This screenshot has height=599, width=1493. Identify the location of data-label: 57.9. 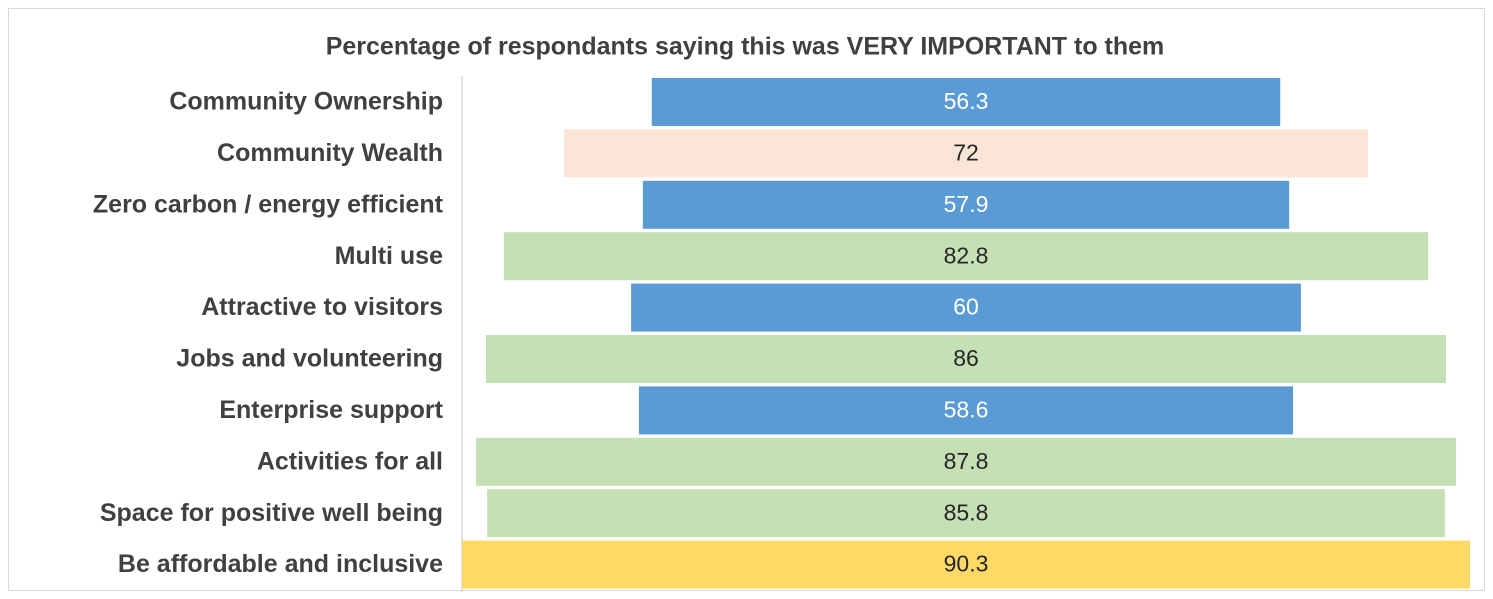
(966, 204).